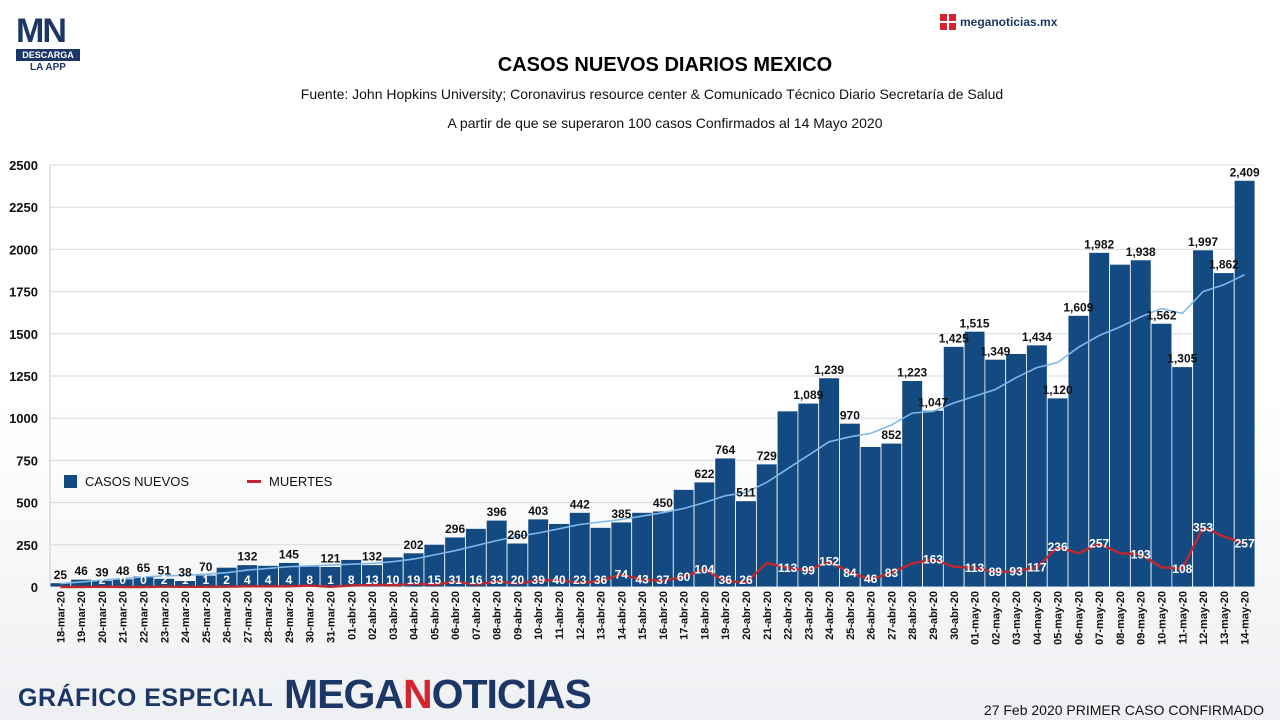  I want to click on cases-data-label: 1,305, so click(1182, 359).